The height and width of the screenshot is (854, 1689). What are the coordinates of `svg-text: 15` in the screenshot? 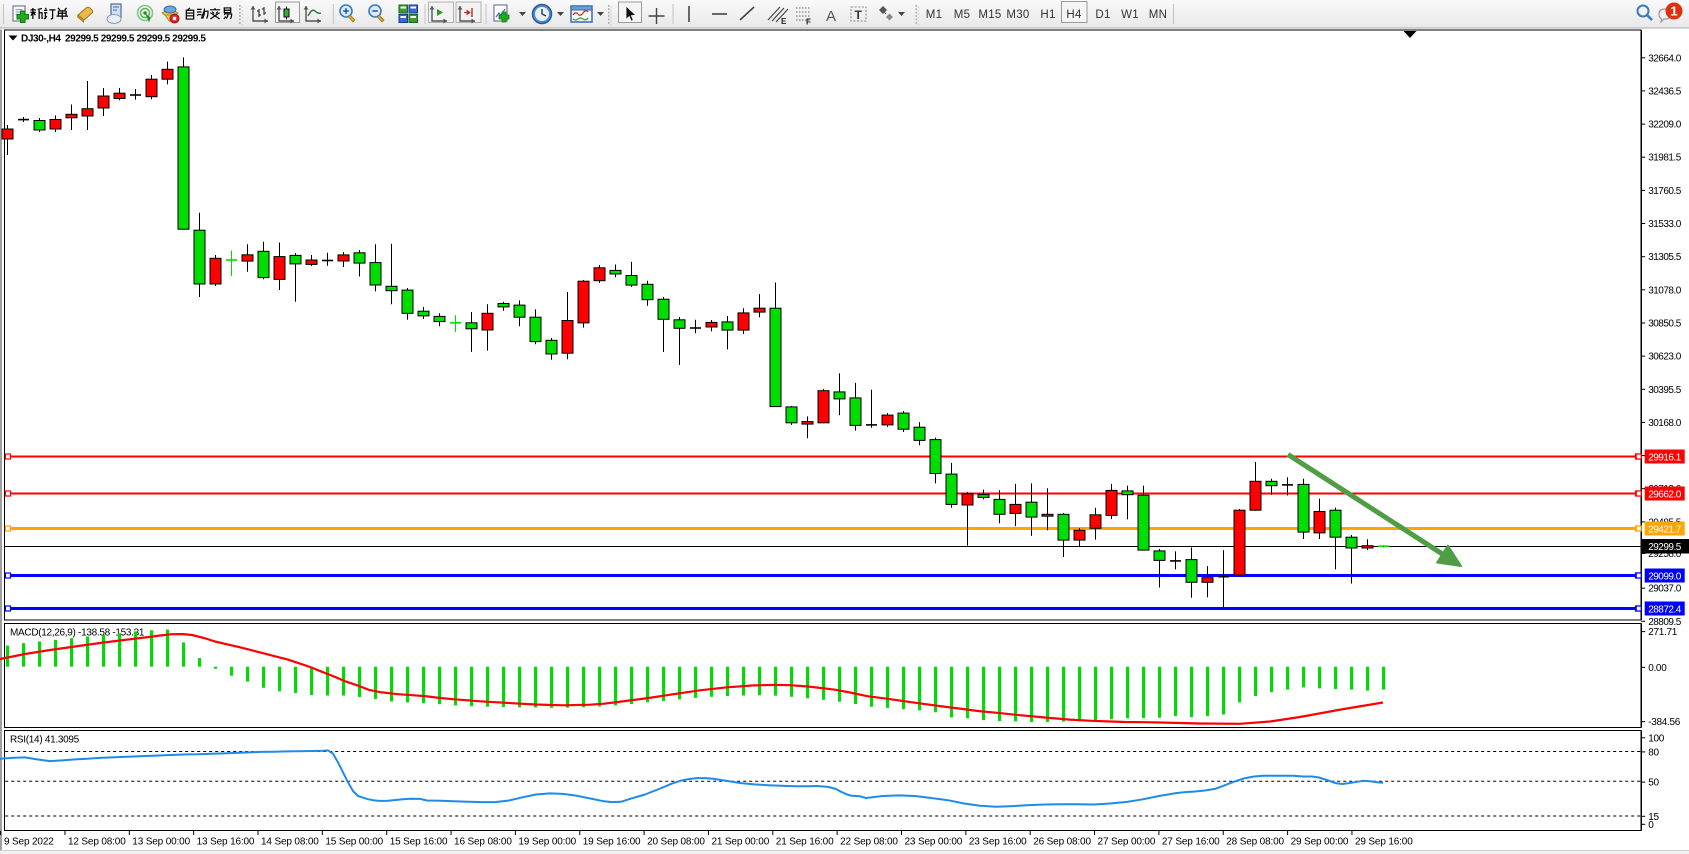 It's located at (1653, 817).